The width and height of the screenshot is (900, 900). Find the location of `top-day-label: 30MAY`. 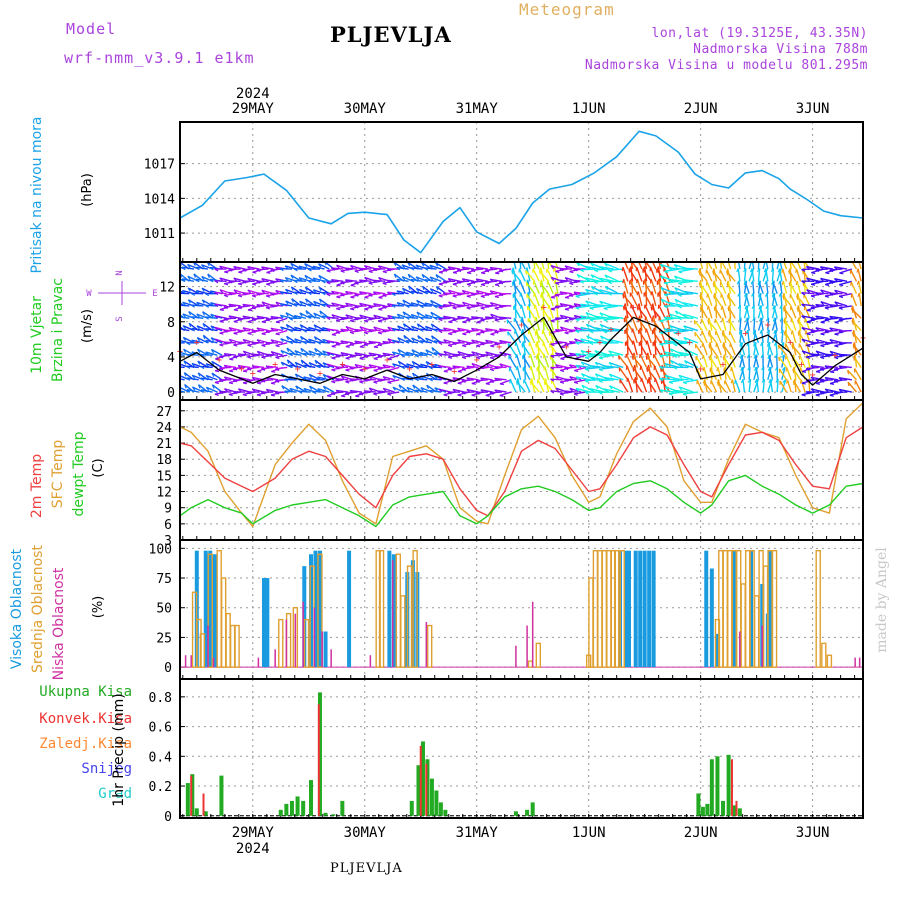

top-day-label: 30MAY is located at coordinates (365, 109).